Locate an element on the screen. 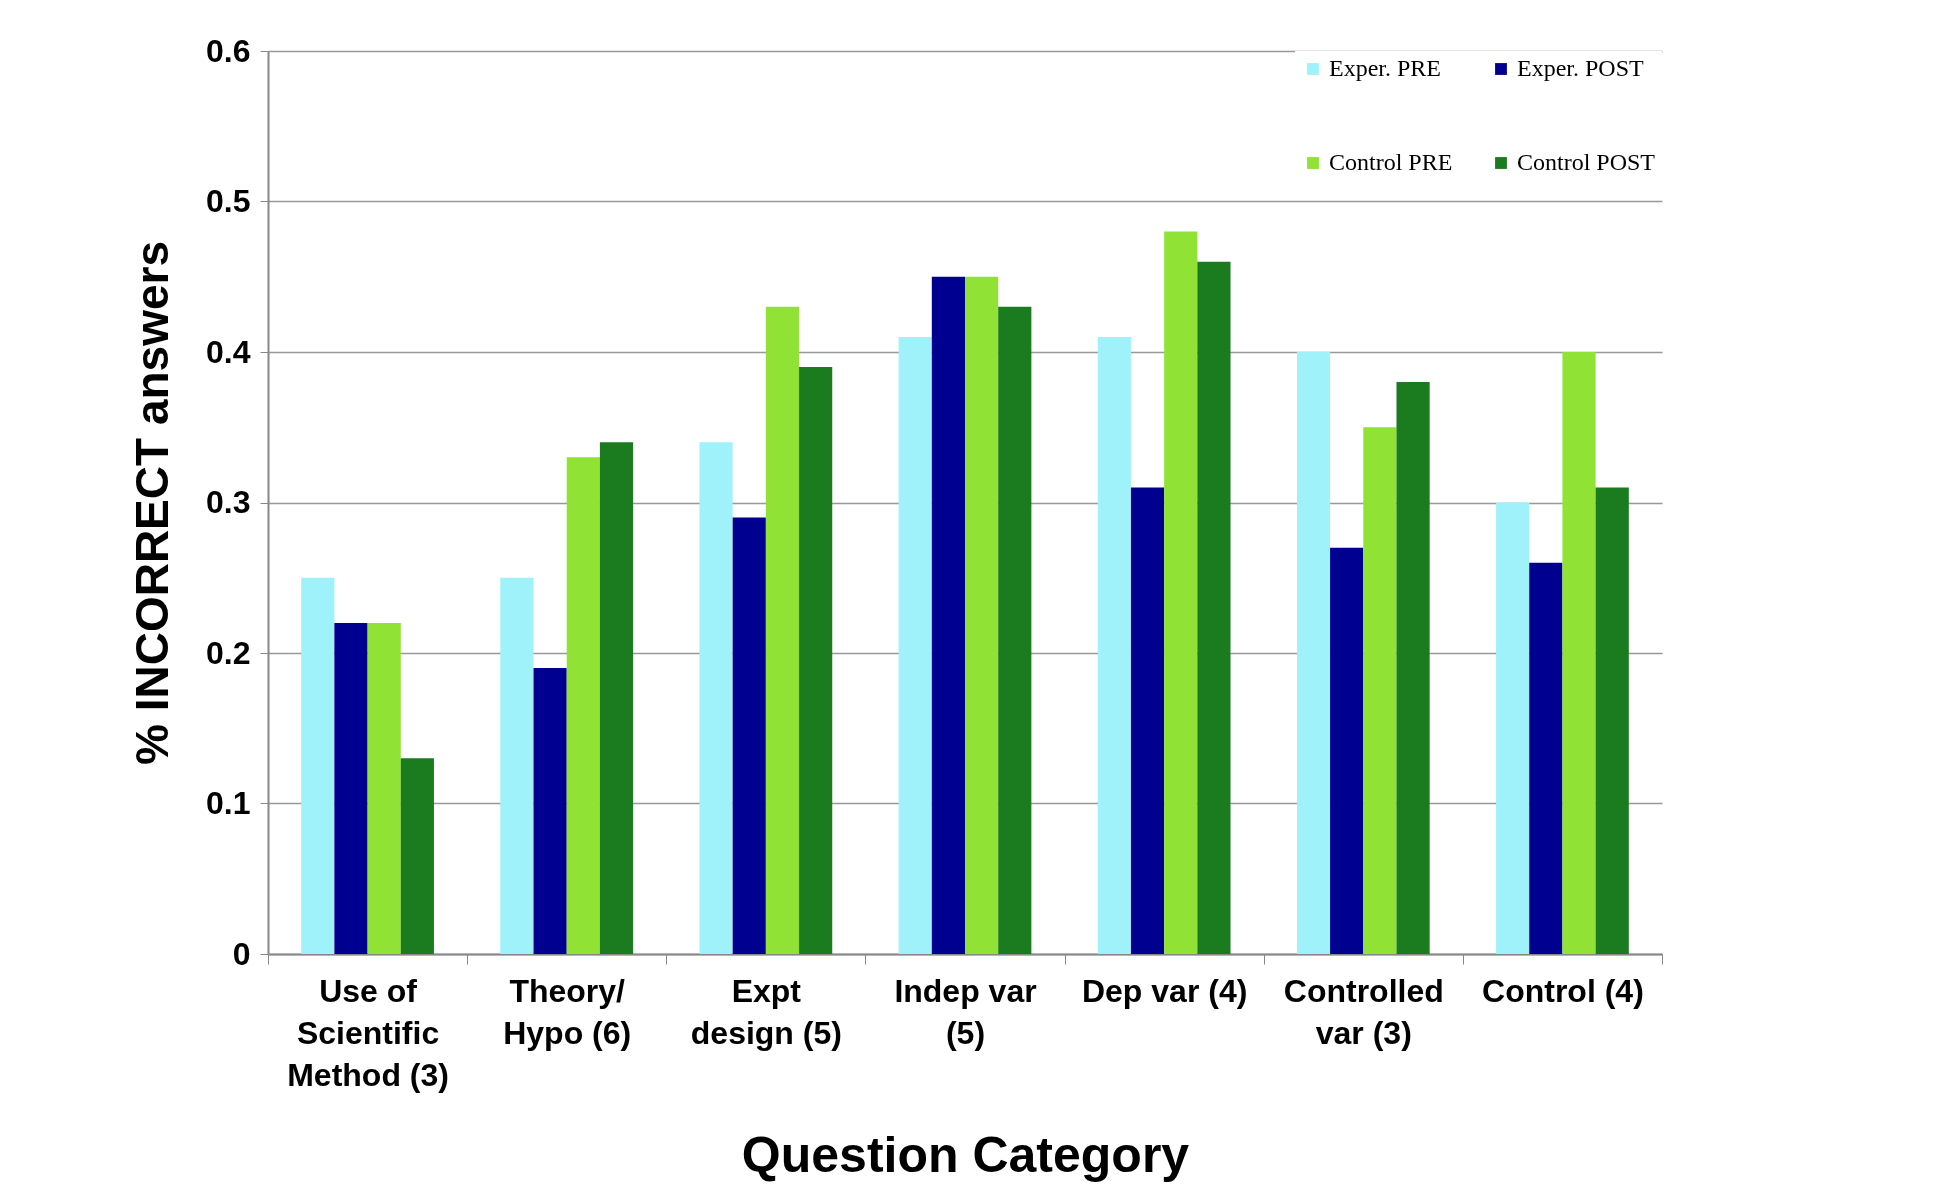 The width and height of the screenshot is (1938, 1197). y-tick-label: 0 is located at coordinates (241, 953).